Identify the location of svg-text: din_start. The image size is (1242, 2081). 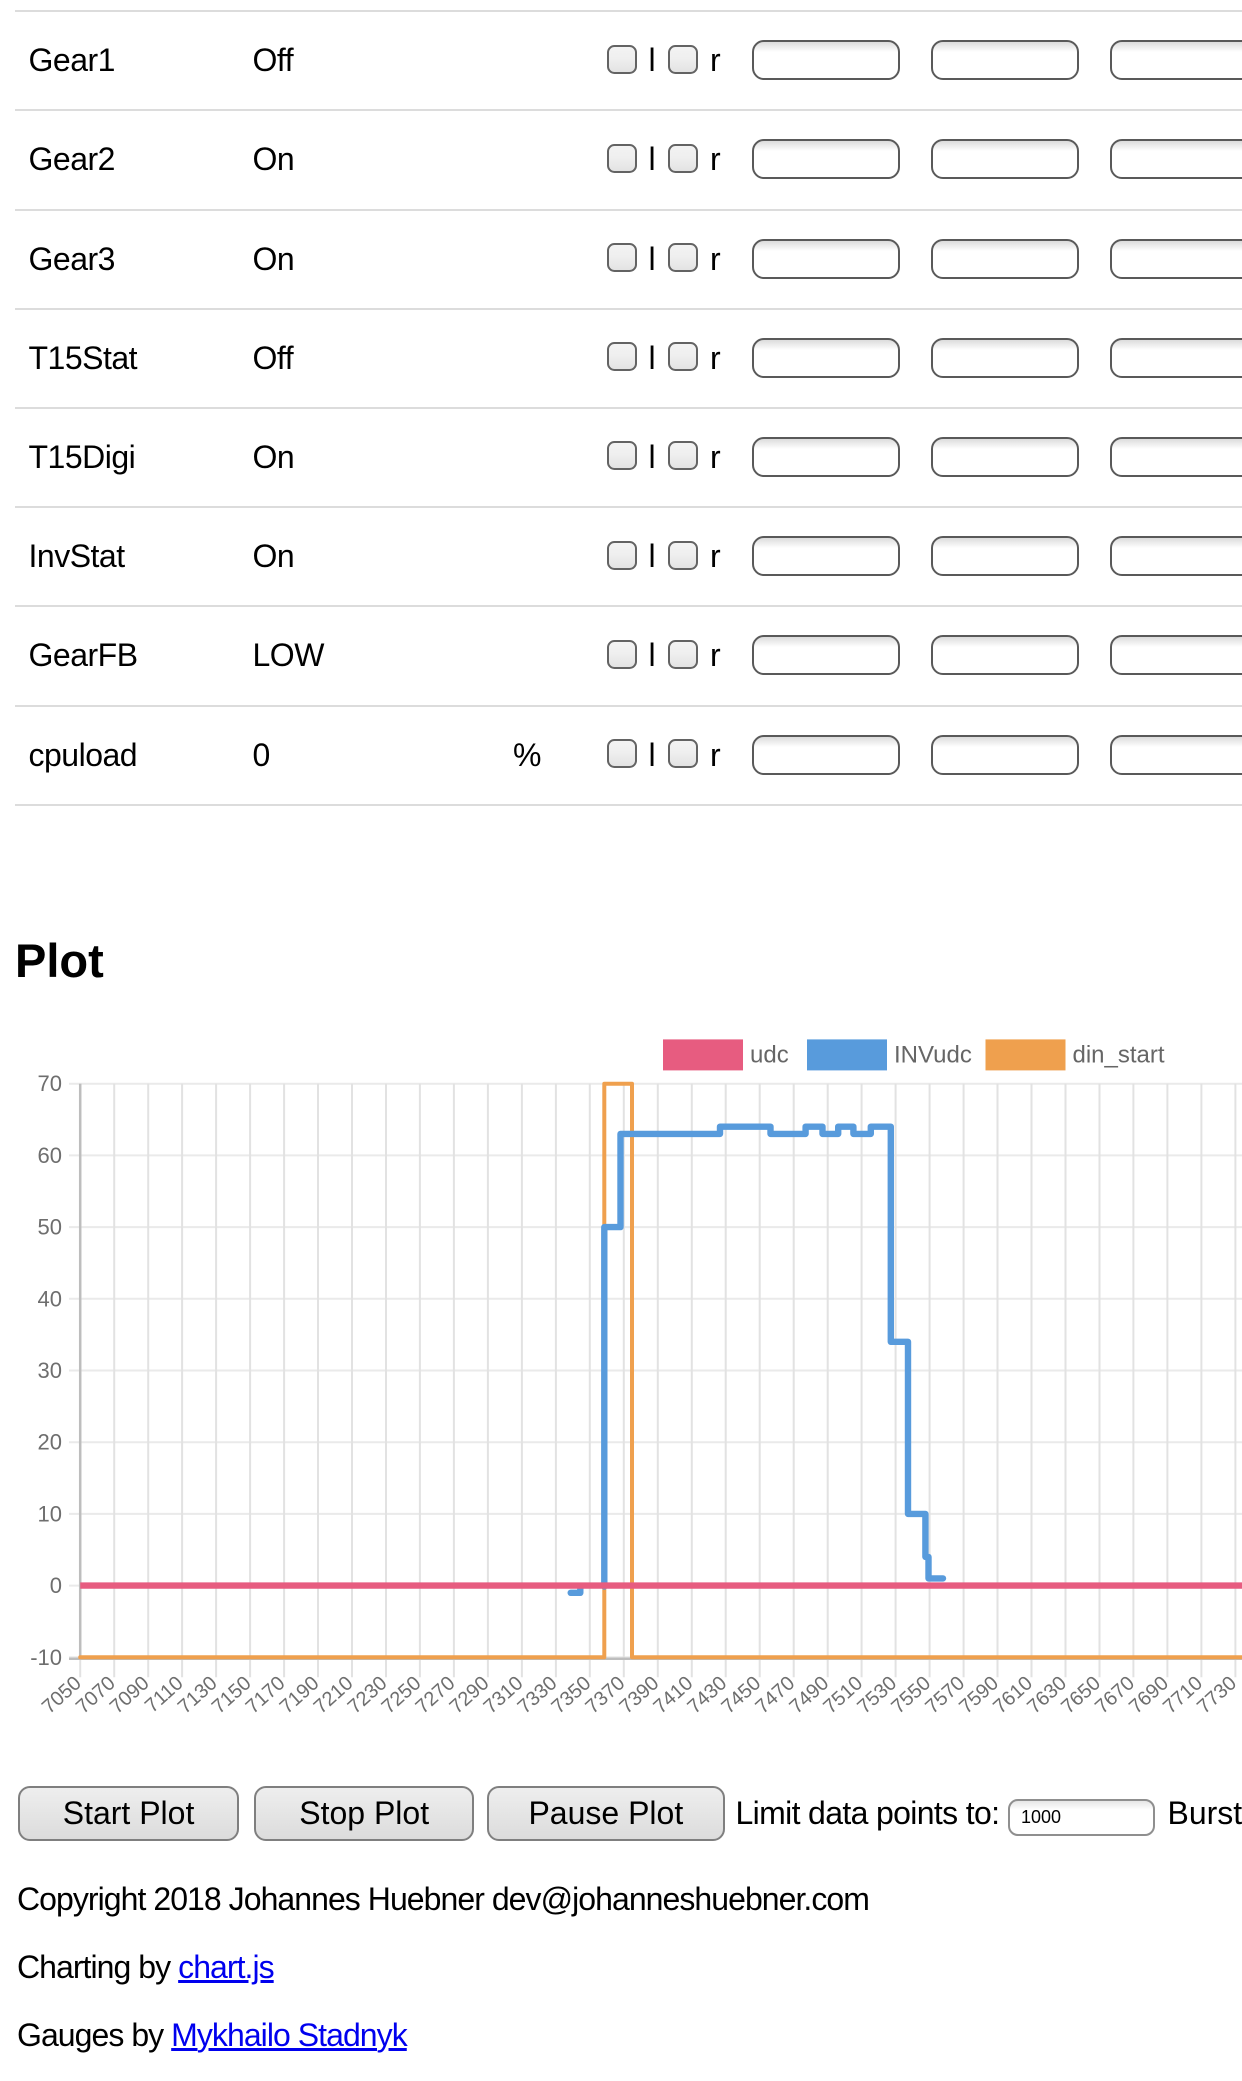
(1119, 1055).